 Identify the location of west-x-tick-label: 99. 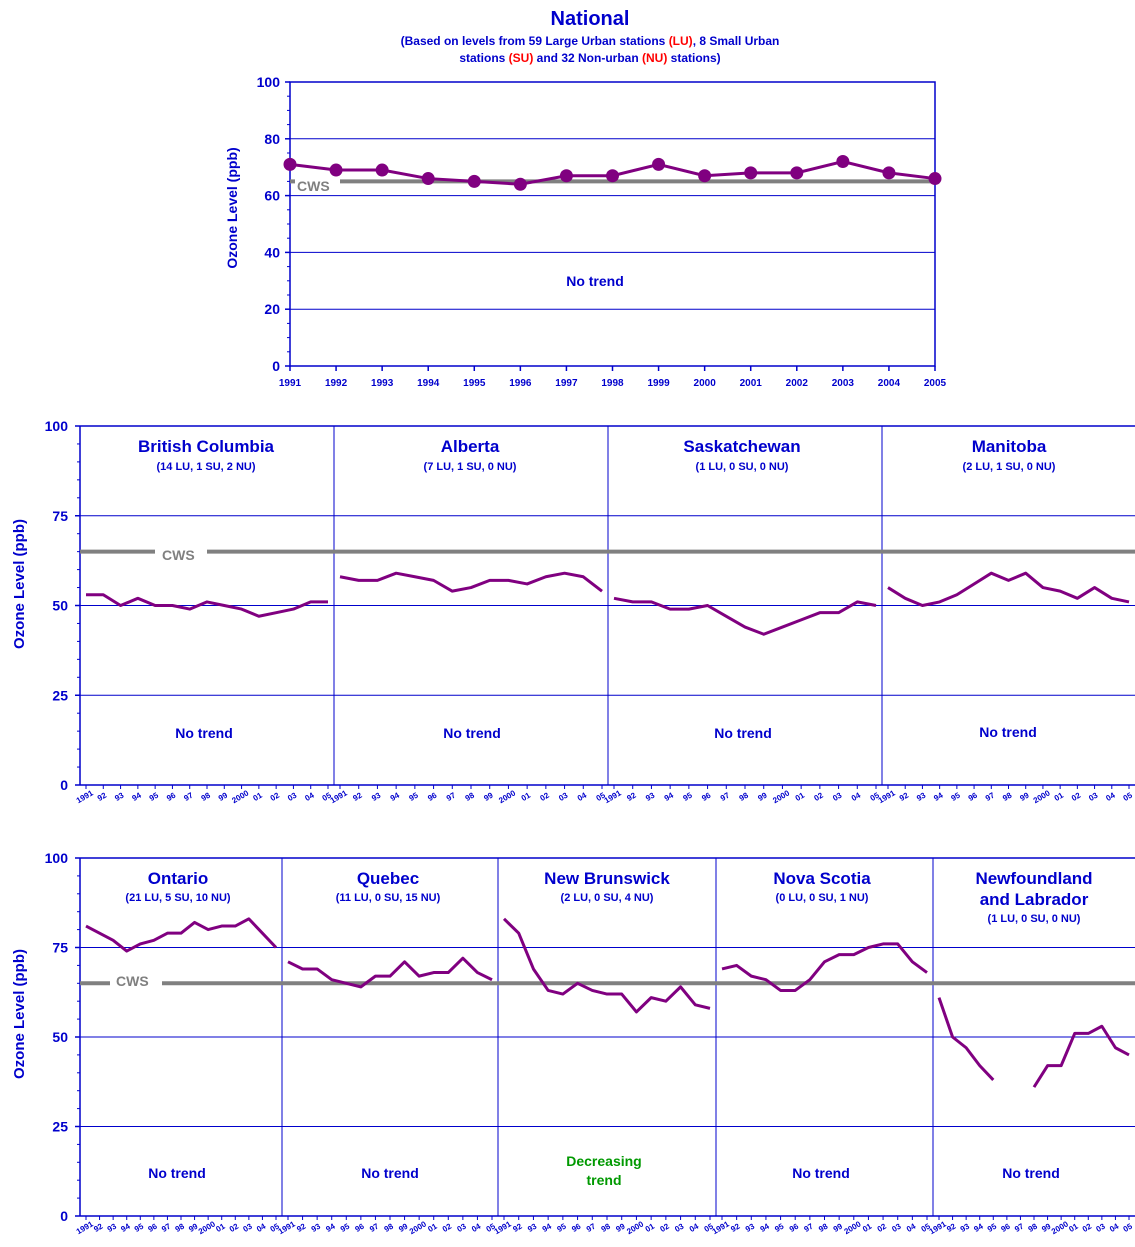
(223, 796).